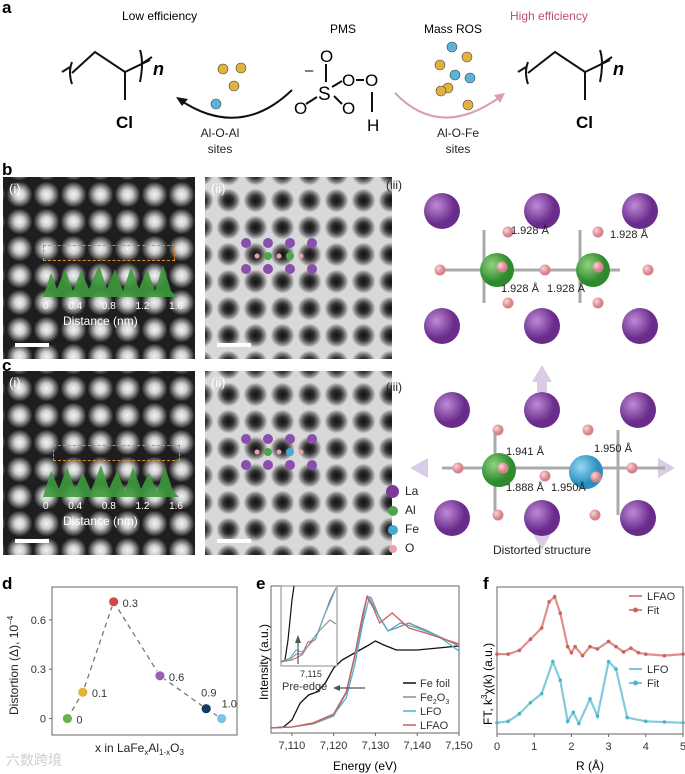 The height and width of the screenshot is (774, 685). Describe the element at coordinates (99, 463) in the screenshot. I see `stem-image-c-i: (i) 0 0.4 0.8 1.2 1.6 Distance (nm)` at that location.